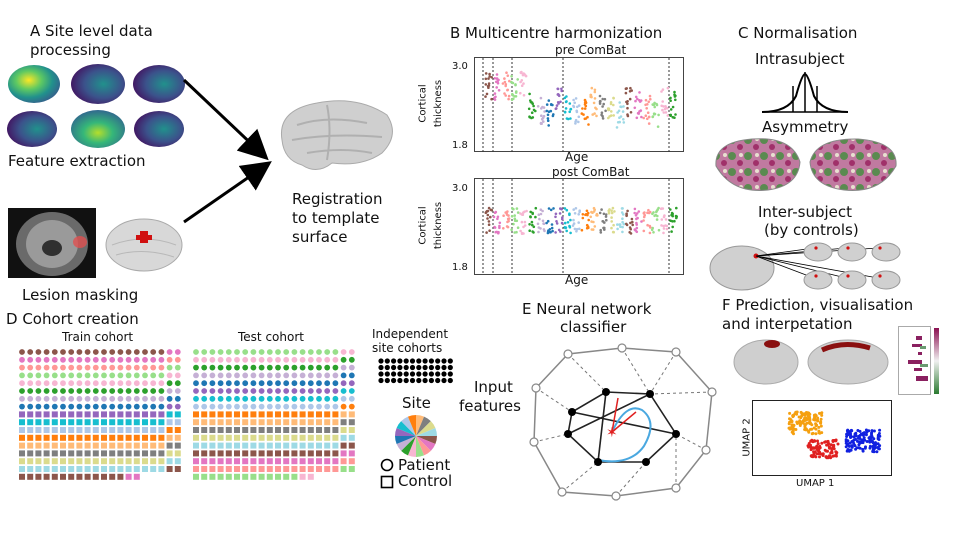 This screenshot has height=540, width=960. What do you see at coordinates (91, 31) in the screenshot?
I see `panel-a-title-line1: A Site level data` at bounding box center [91, 31].